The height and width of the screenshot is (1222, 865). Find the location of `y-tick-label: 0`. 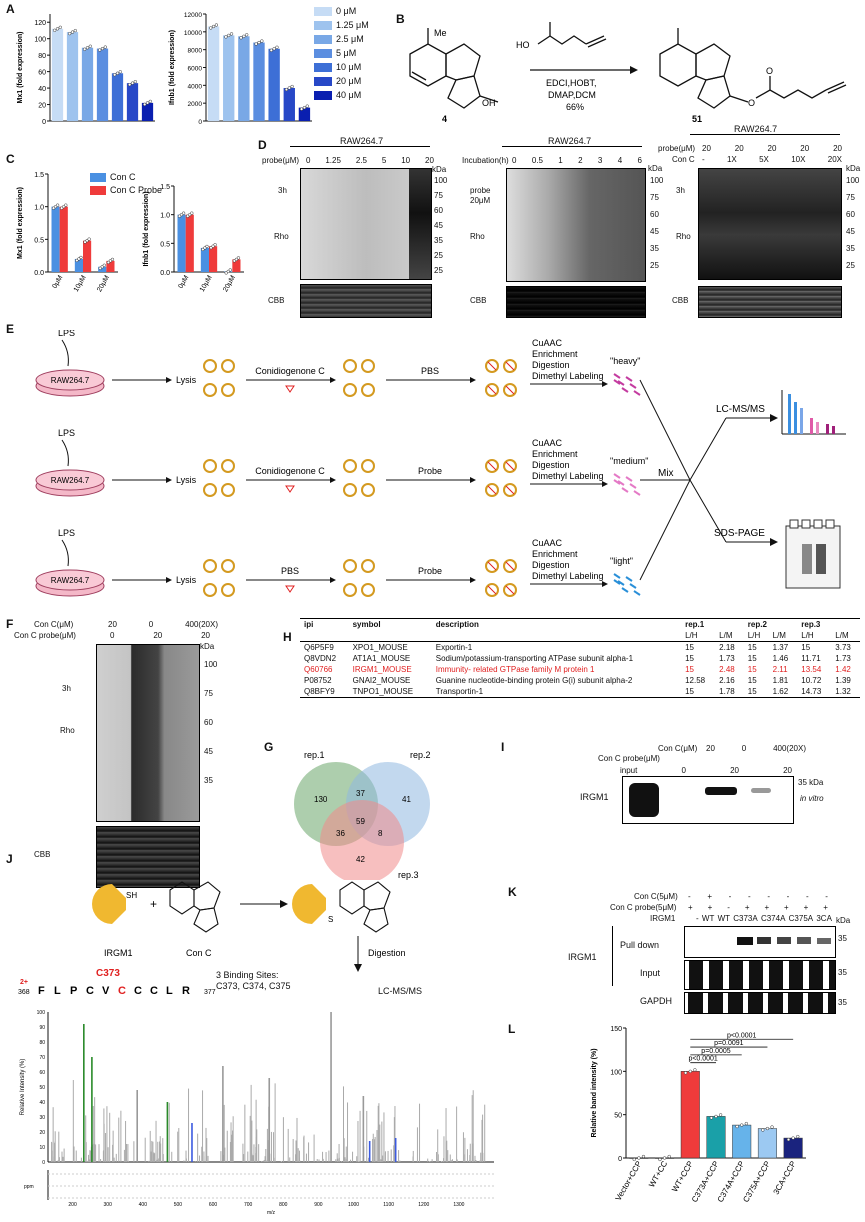

y-tick-label: 0 is located at coordinates (620, 1159).